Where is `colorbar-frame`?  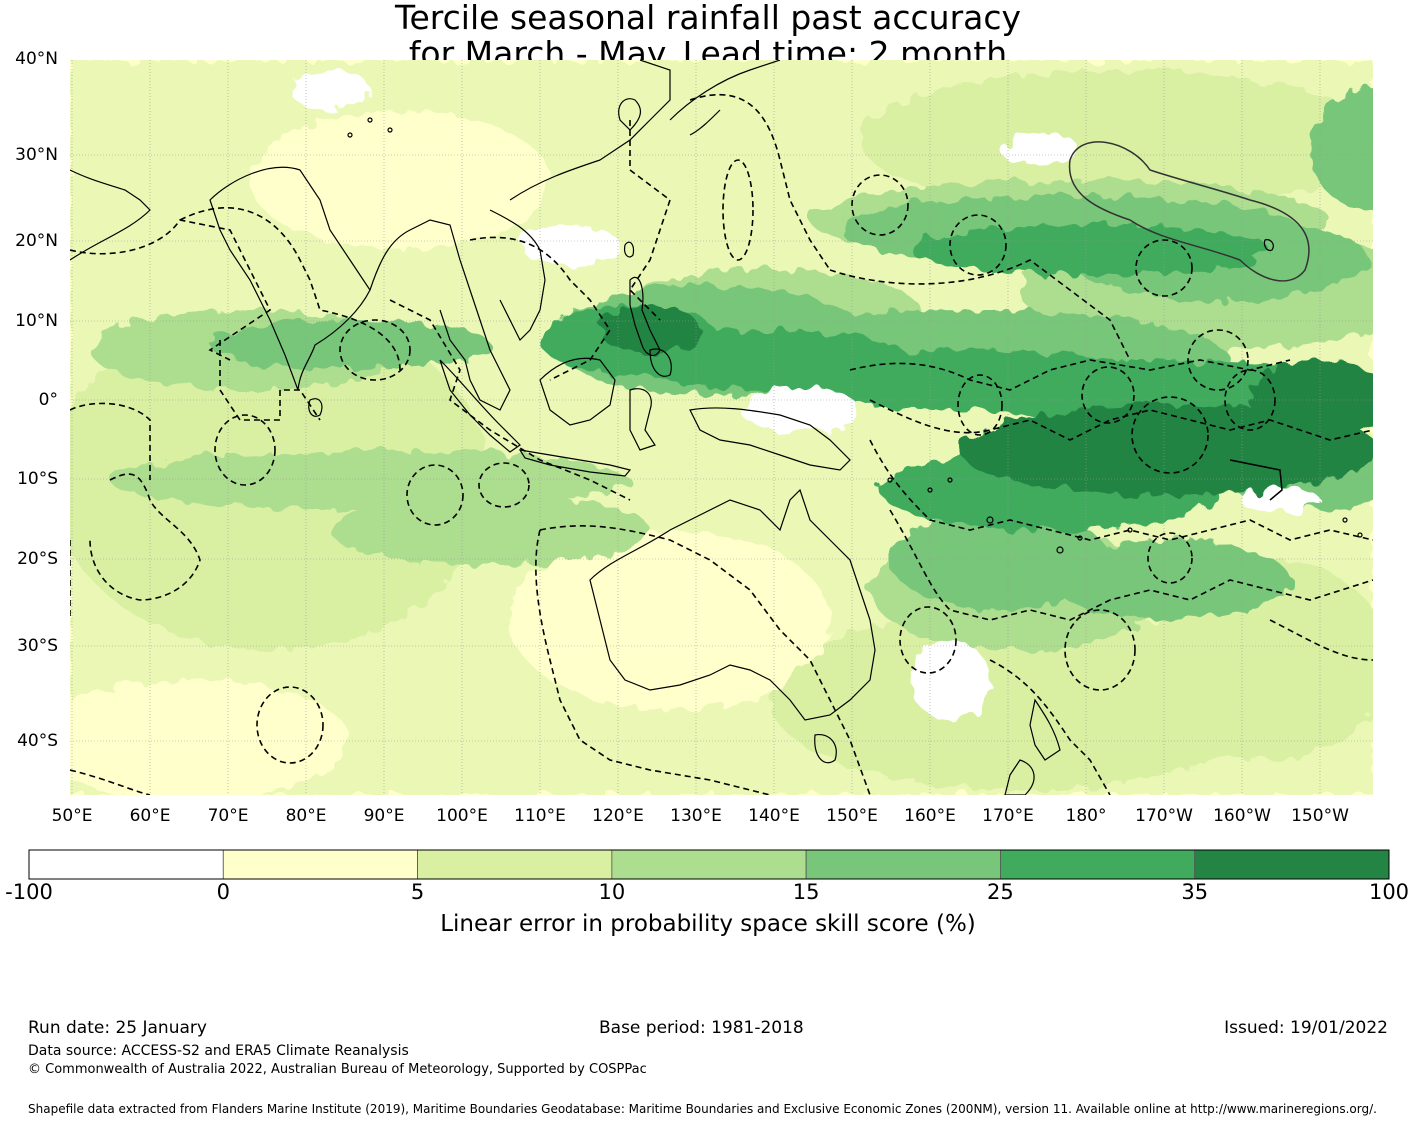 colorbar-frame is located at coordinates (709, 864).